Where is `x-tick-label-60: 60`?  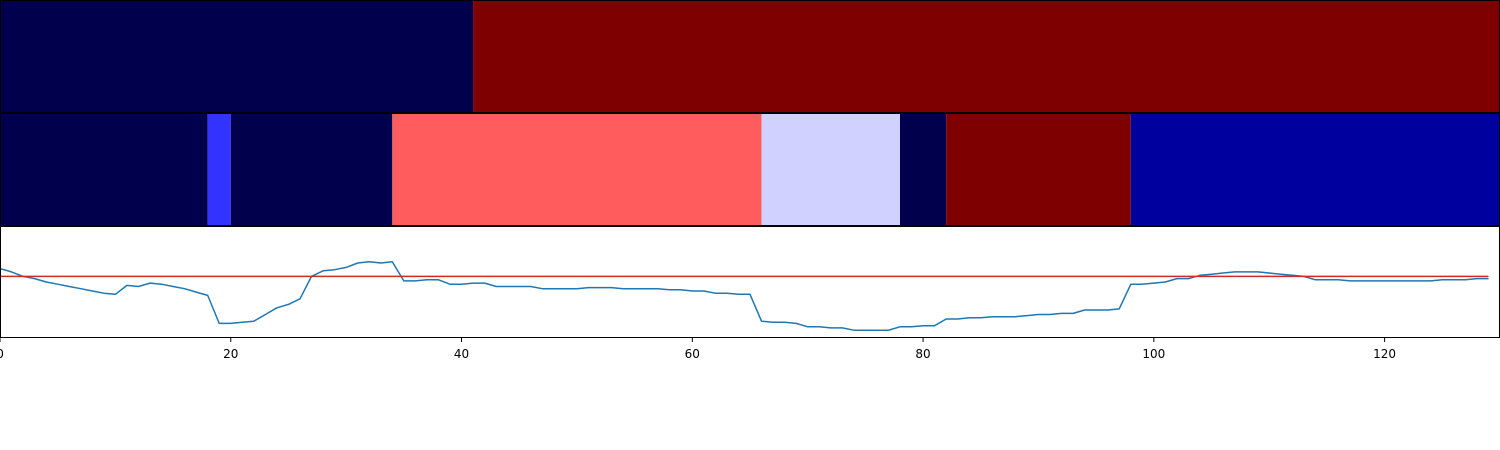
x-tick-label-60: 60 is located at coordinates (692, 354).